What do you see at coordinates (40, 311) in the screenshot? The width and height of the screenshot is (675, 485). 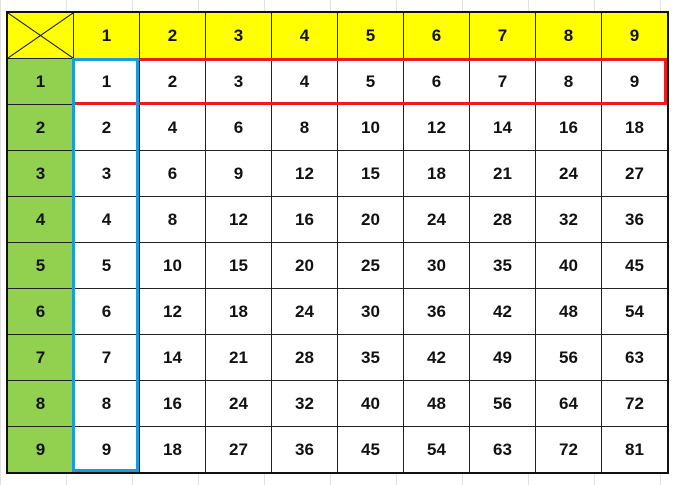 I see `row-header-6: 6` at bounding box center [40, 311].